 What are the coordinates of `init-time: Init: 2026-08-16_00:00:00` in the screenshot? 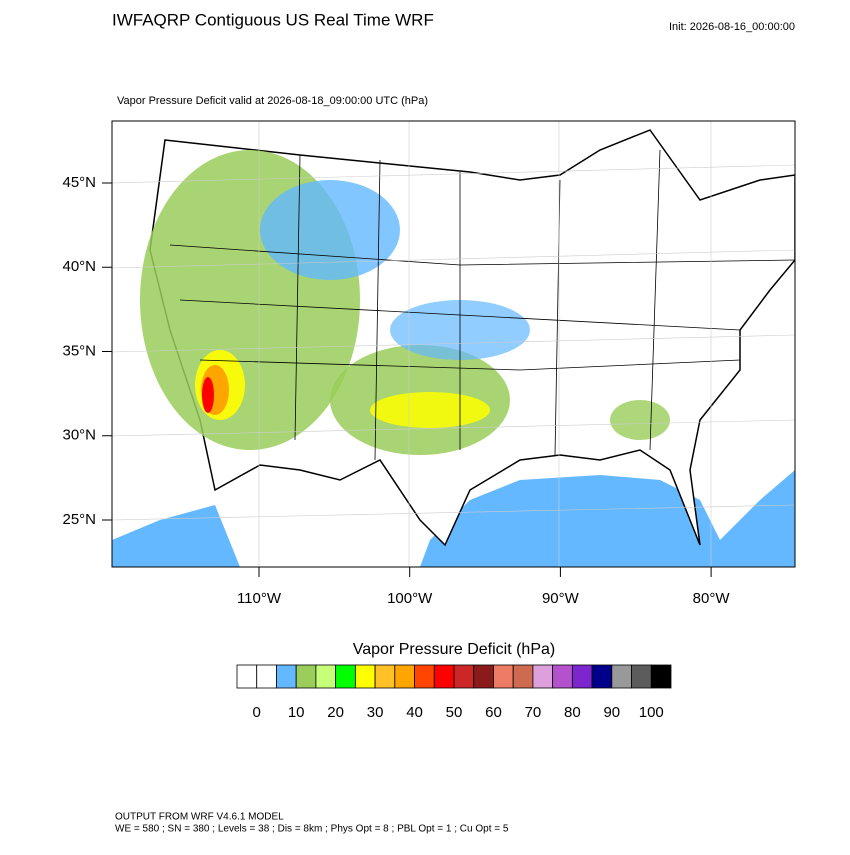 It's located at (732, 27).